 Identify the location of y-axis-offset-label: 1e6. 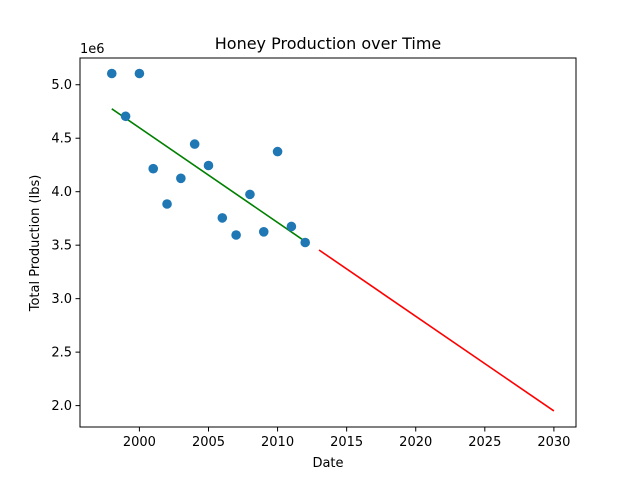
(92, 49).